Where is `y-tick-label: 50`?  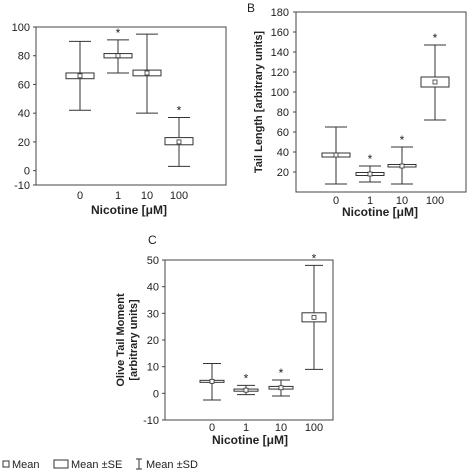 y-tick-label: 50 is located at coordinates (153, 261).